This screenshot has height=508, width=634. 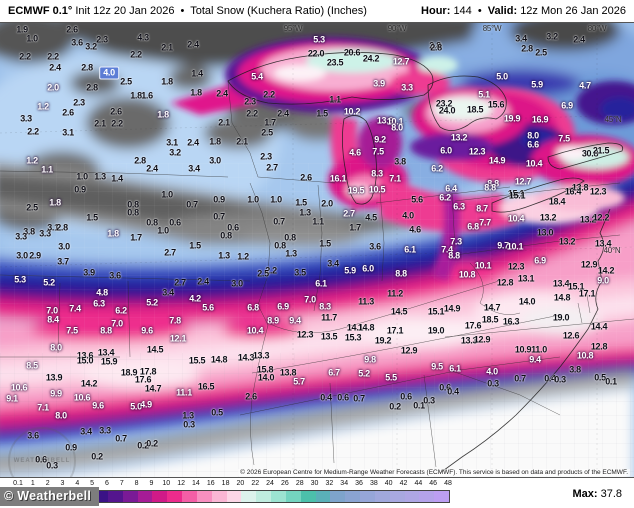 I want to click on graticule-label: 45°N, so click(x=613, y=119).